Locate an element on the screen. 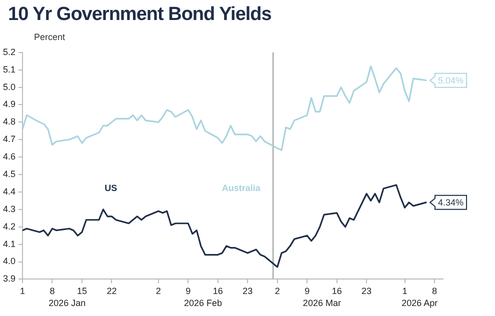  y-tick-label: 4.9 is located at coordinates (9, 104).